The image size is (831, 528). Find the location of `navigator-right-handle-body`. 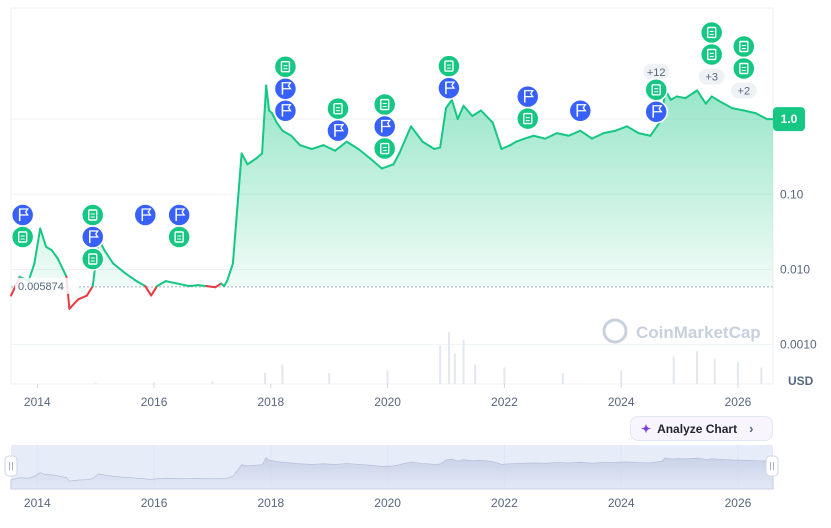

navigator-right-handle-body is located at coordinates (772, 466).